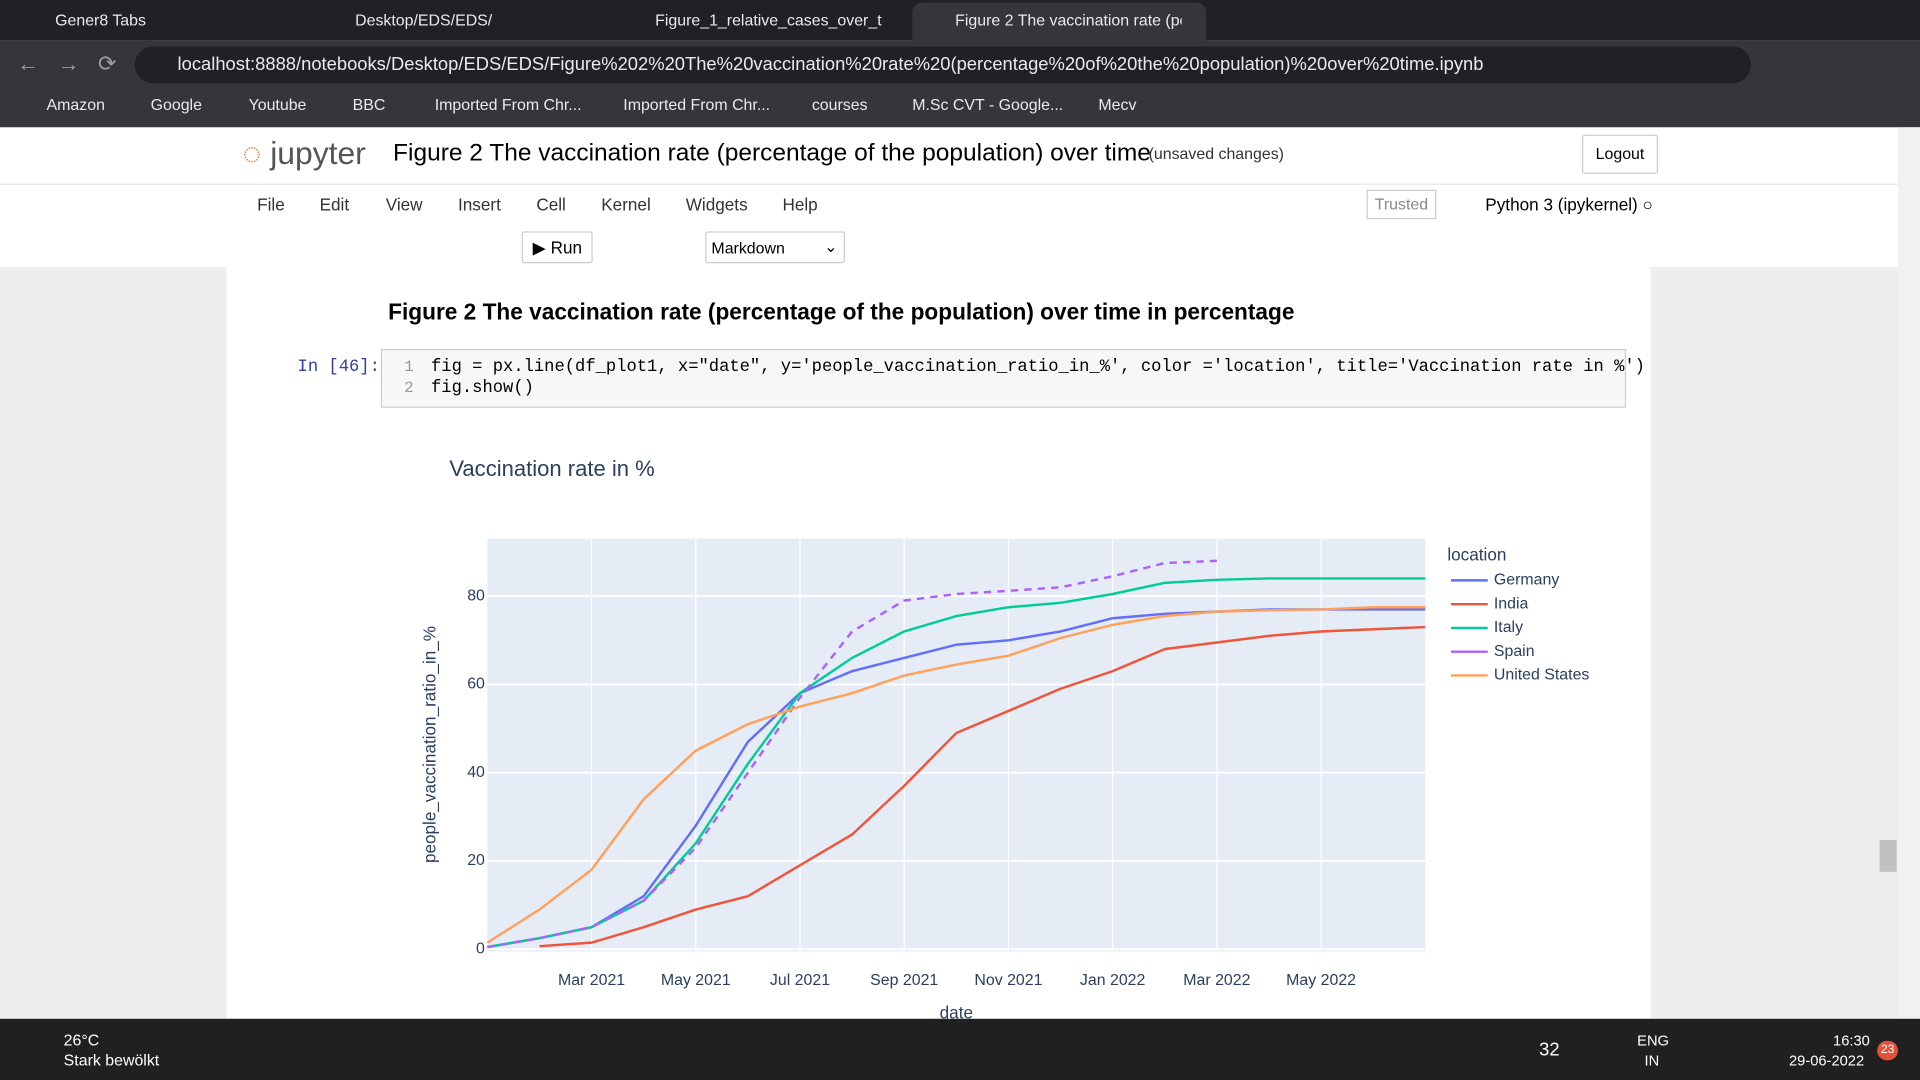 This screenshot has width=1920, height=1080. Describe the element at coordinates (476, 684) in the screenshot. I see `y-tick-label: 60` at that location.